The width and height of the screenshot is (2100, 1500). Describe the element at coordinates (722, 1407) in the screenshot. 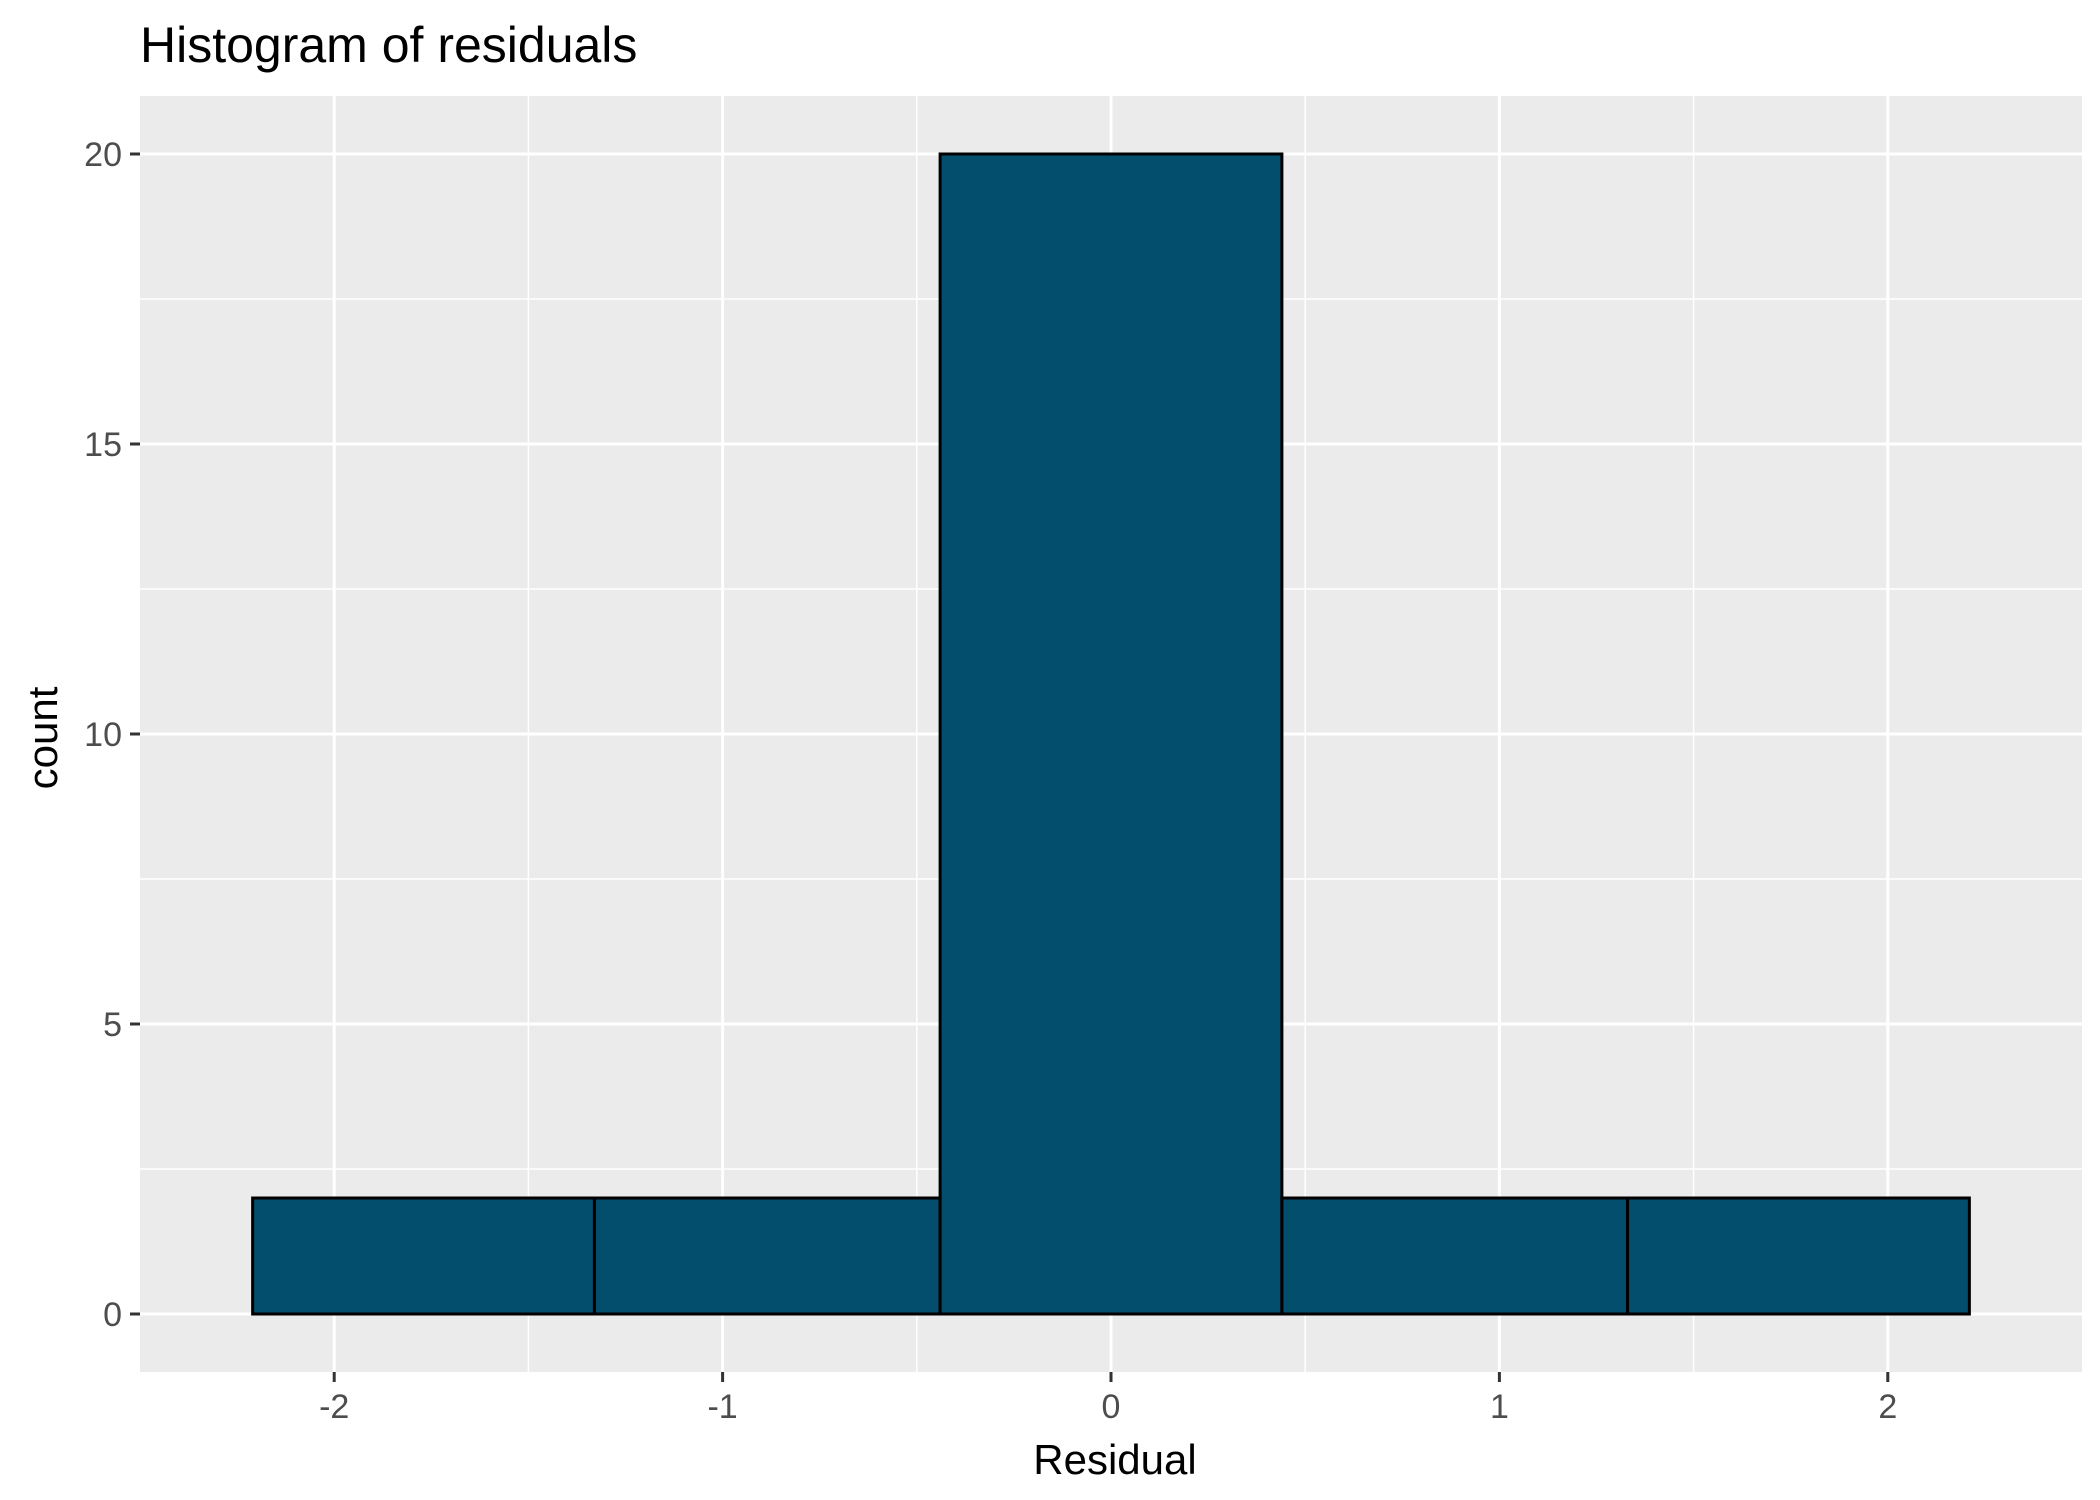

I see `x-tick-label: -1` at that location.